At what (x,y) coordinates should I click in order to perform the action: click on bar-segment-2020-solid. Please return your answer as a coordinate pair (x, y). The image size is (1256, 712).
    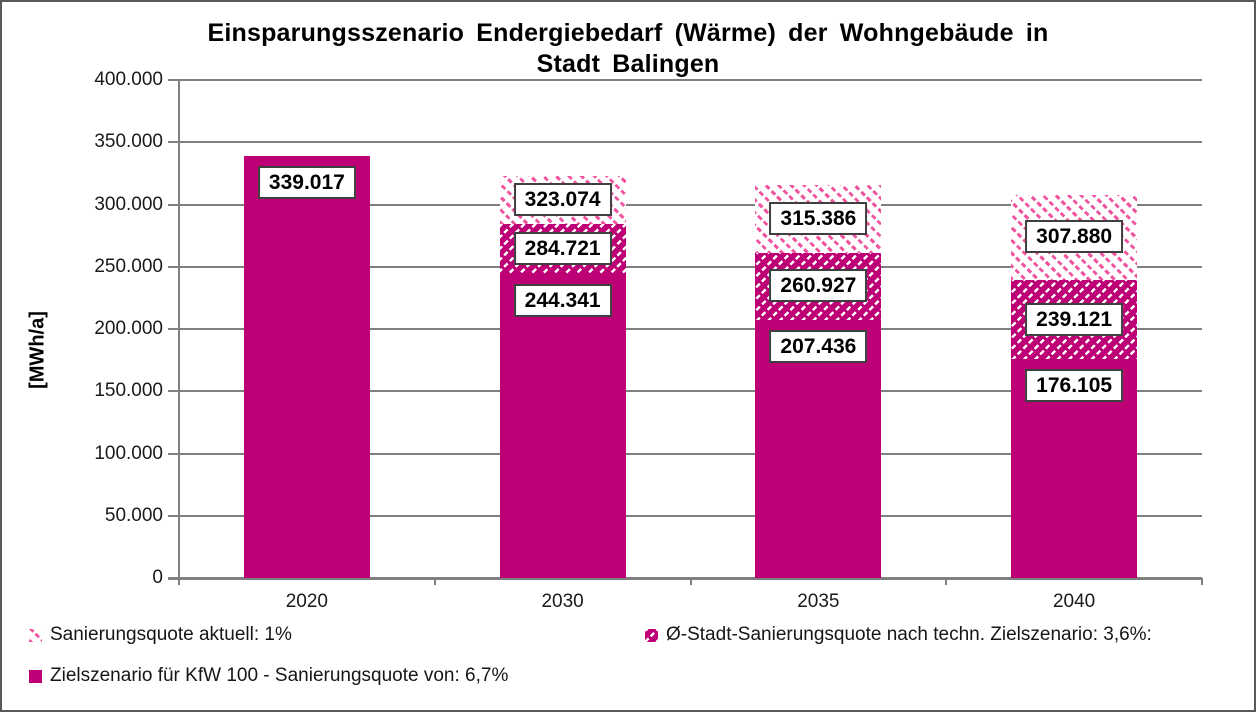
    Looking at the image, I should click on (306, 366).